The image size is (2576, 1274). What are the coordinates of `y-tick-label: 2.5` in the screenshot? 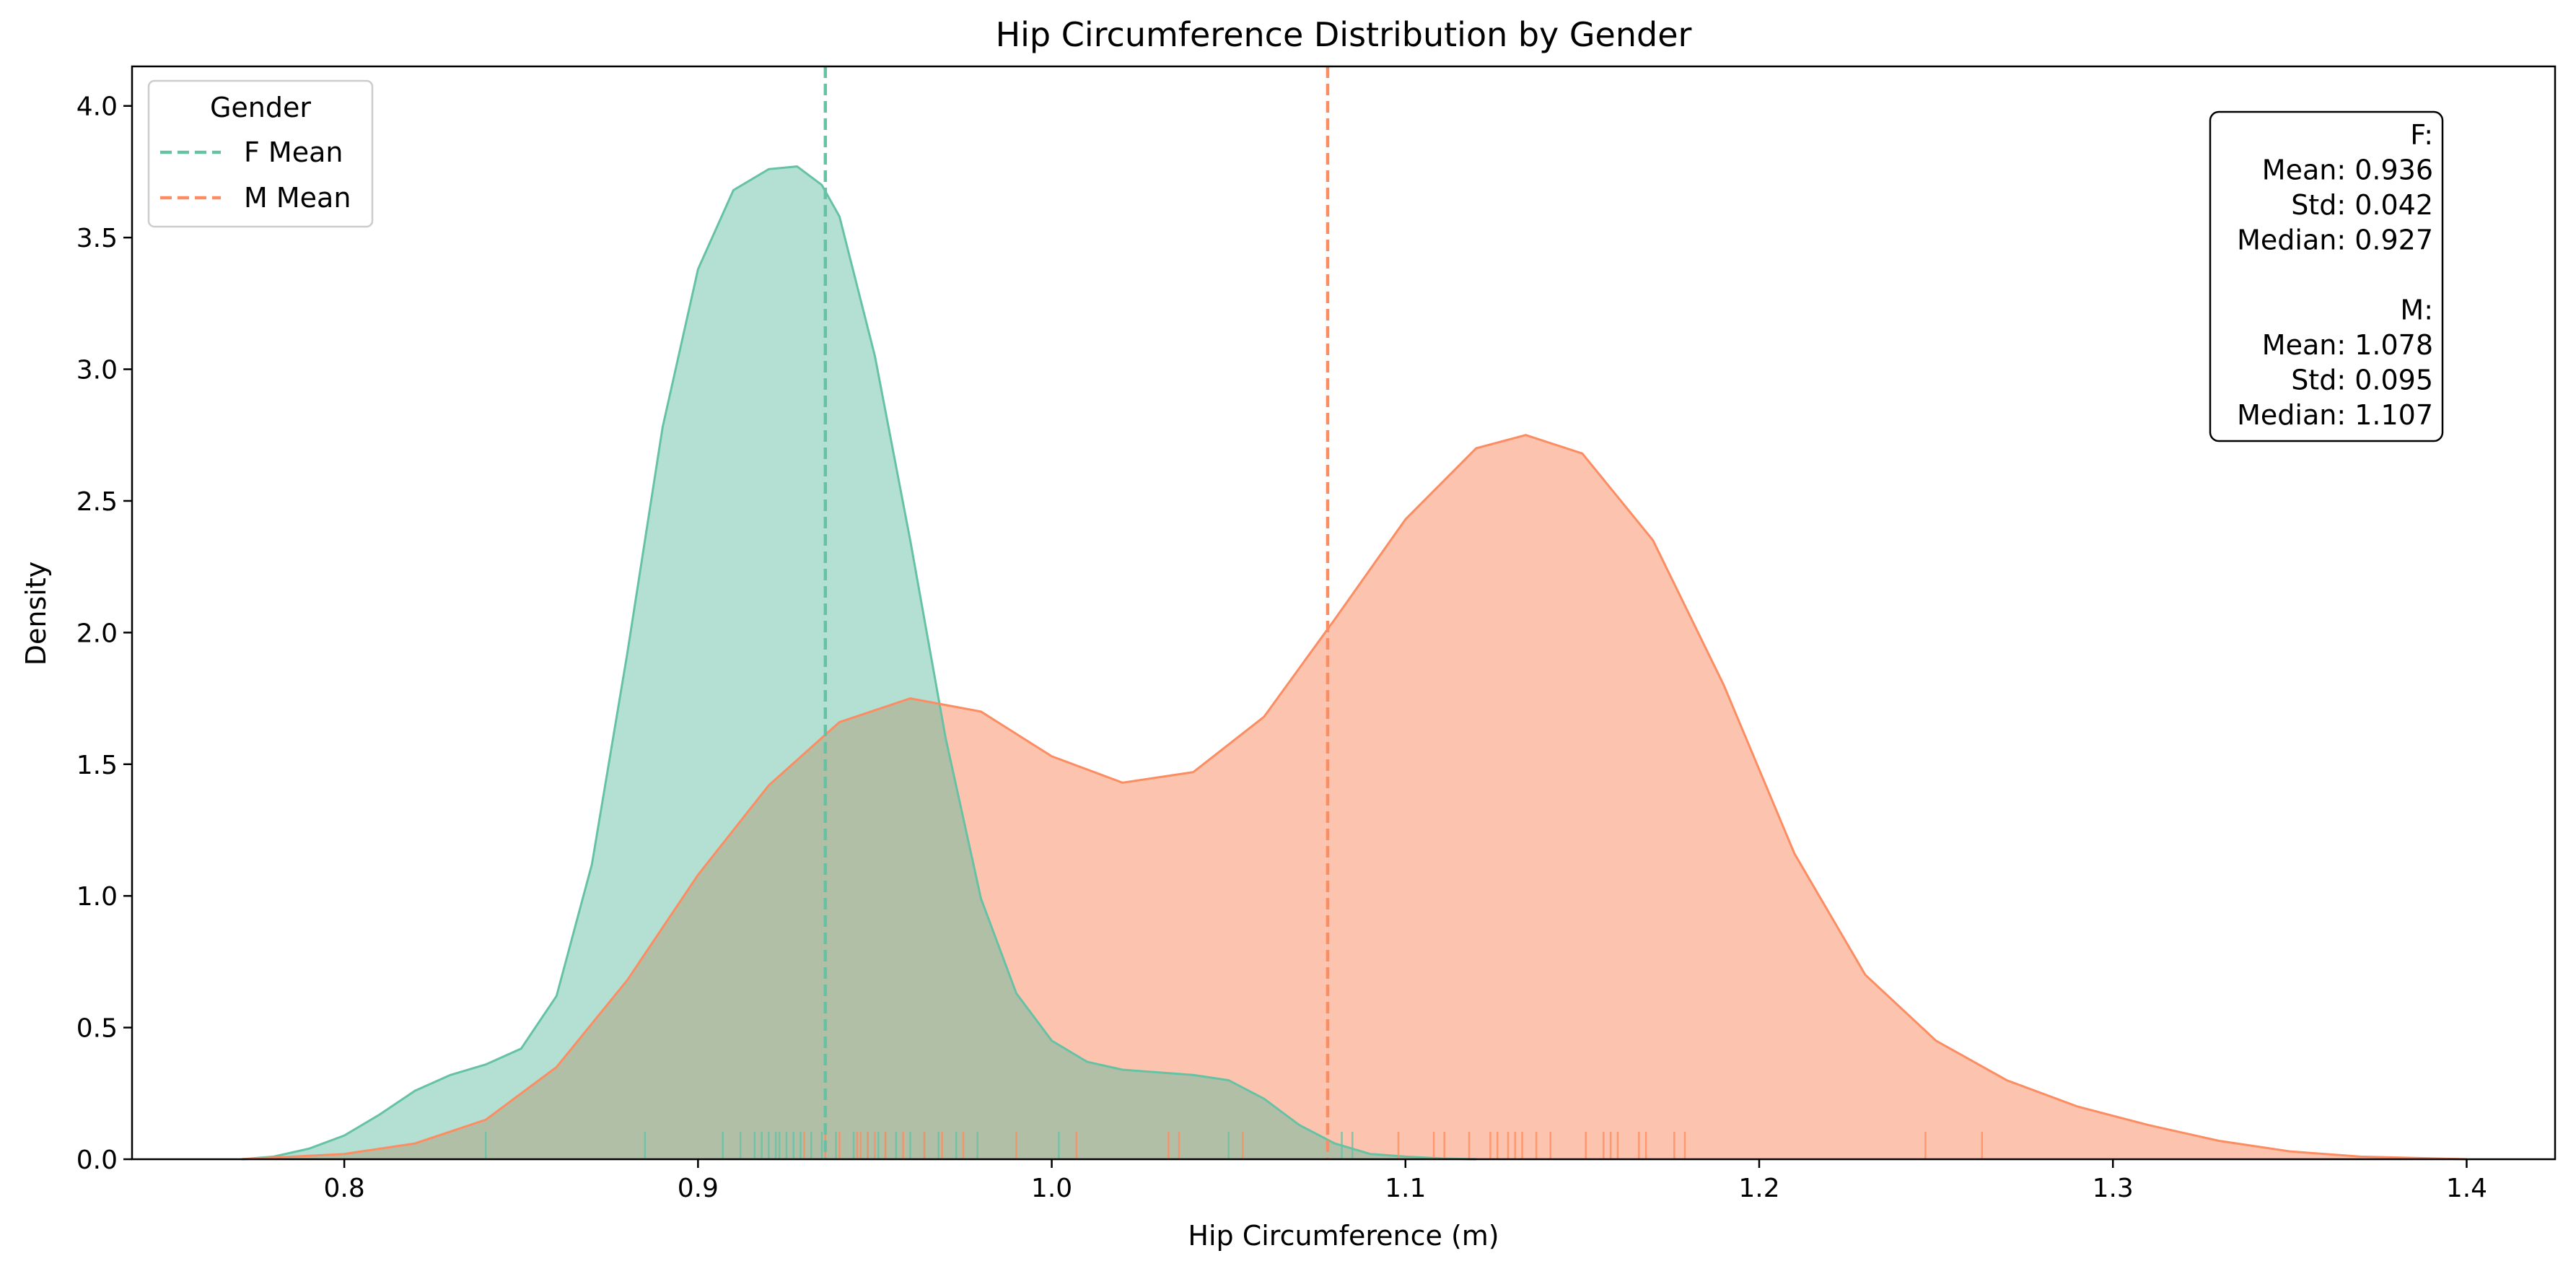 It's located at (97, 502).